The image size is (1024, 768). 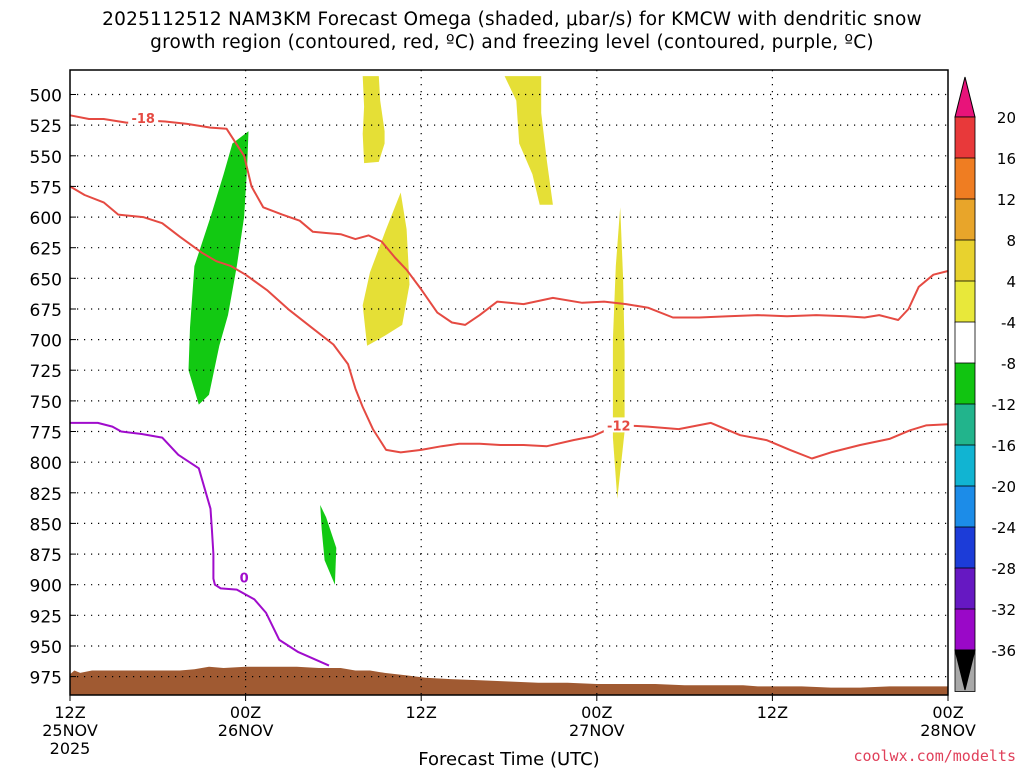 What do you see at coordinates (1011, 241) in the screenshot?
I see `colorbar-label-3: 8` at bounding box center [1011, 241].